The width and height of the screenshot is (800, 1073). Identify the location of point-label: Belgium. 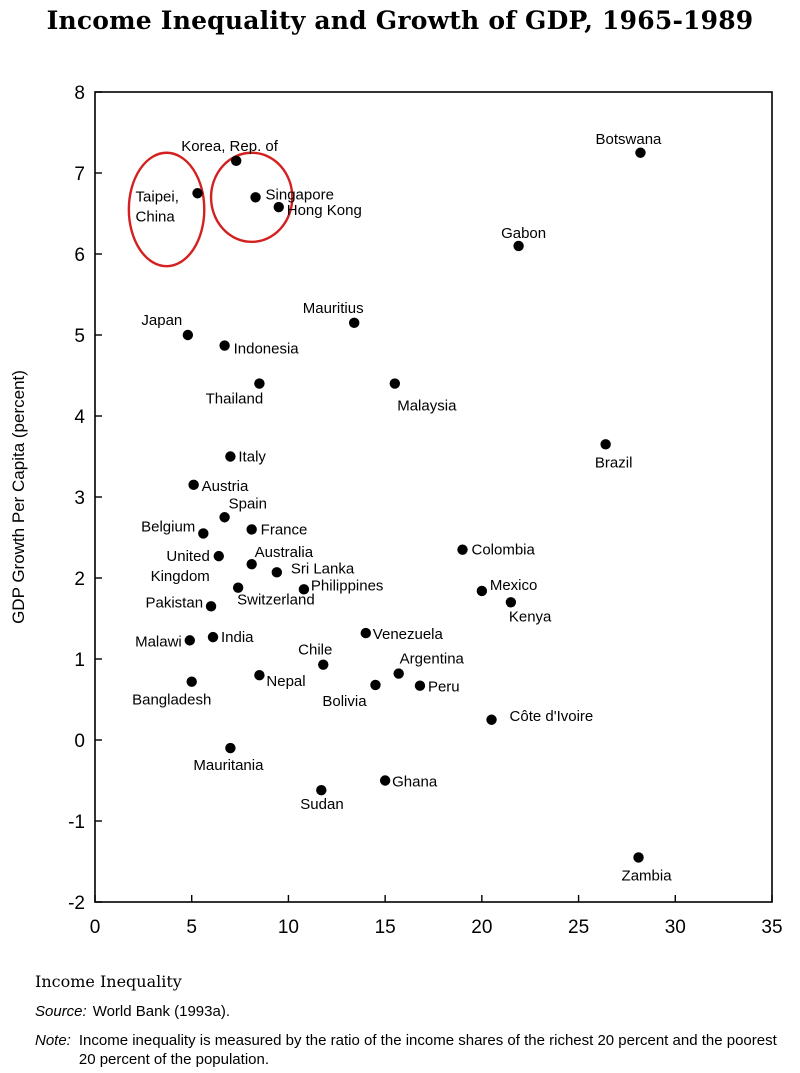
(168, 526).